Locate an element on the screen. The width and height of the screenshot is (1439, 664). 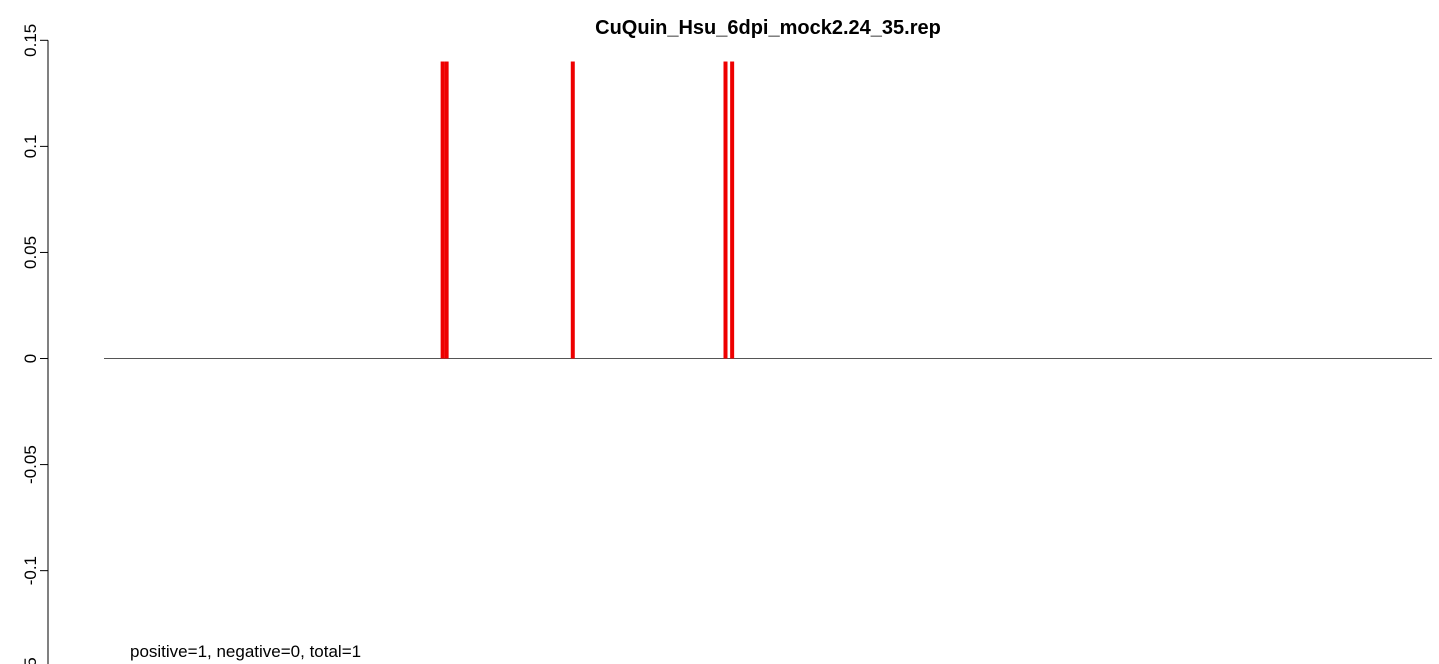
y-tick-label: -0.15 is located at coordinates (30, 660).